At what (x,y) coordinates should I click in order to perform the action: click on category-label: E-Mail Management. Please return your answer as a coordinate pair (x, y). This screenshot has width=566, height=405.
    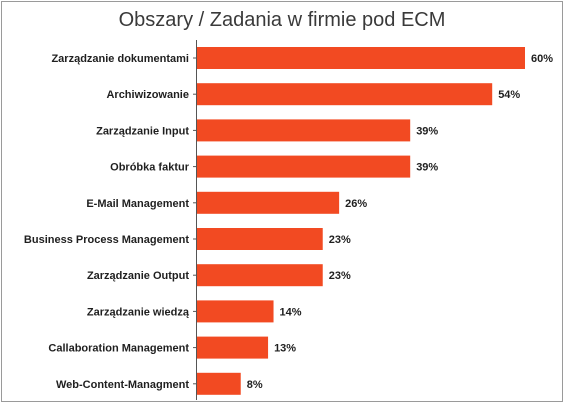
    Looking at the image, I should click on (137, 204).